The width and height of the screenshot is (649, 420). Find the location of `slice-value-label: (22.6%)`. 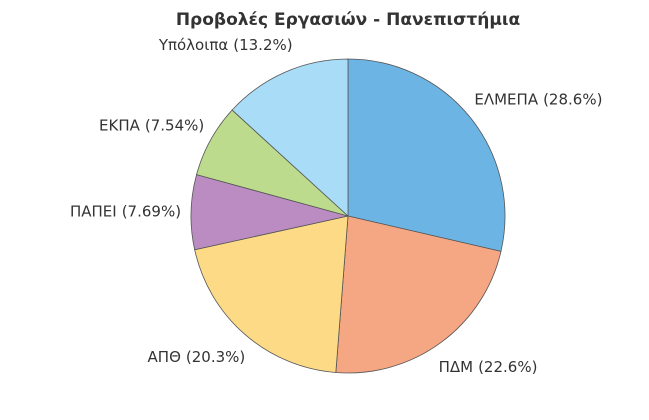

slice-value-label: (22.6%) is located at coordinates (507, 366).